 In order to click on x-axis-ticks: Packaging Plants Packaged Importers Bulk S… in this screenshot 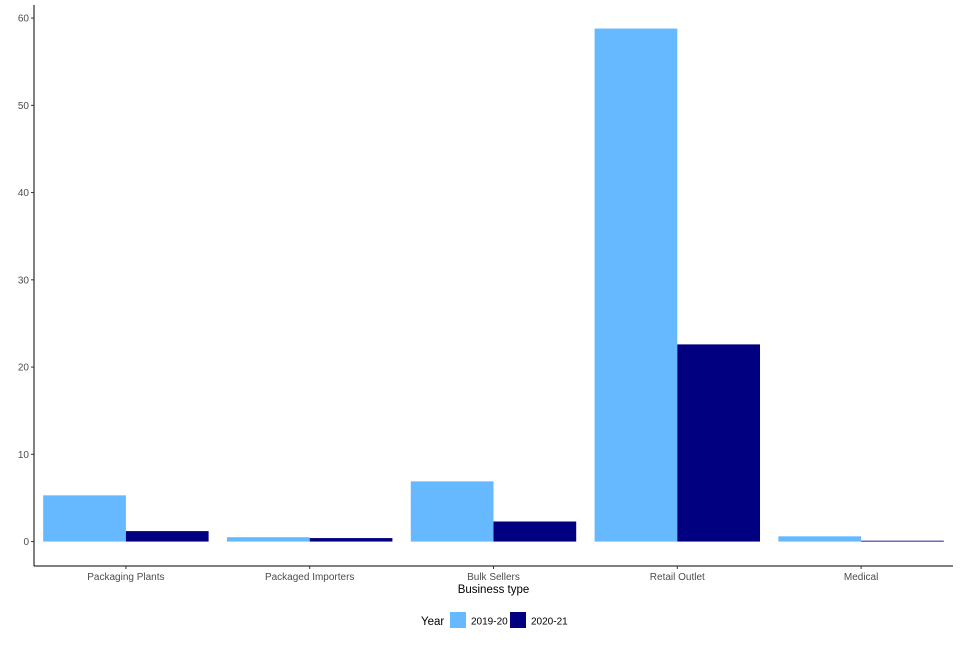, I will do `click(482, 574)`.